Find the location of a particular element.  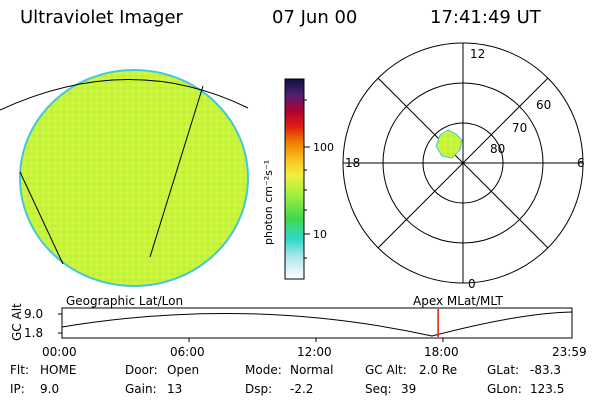

colorbar is located at coordinates (297, 179).